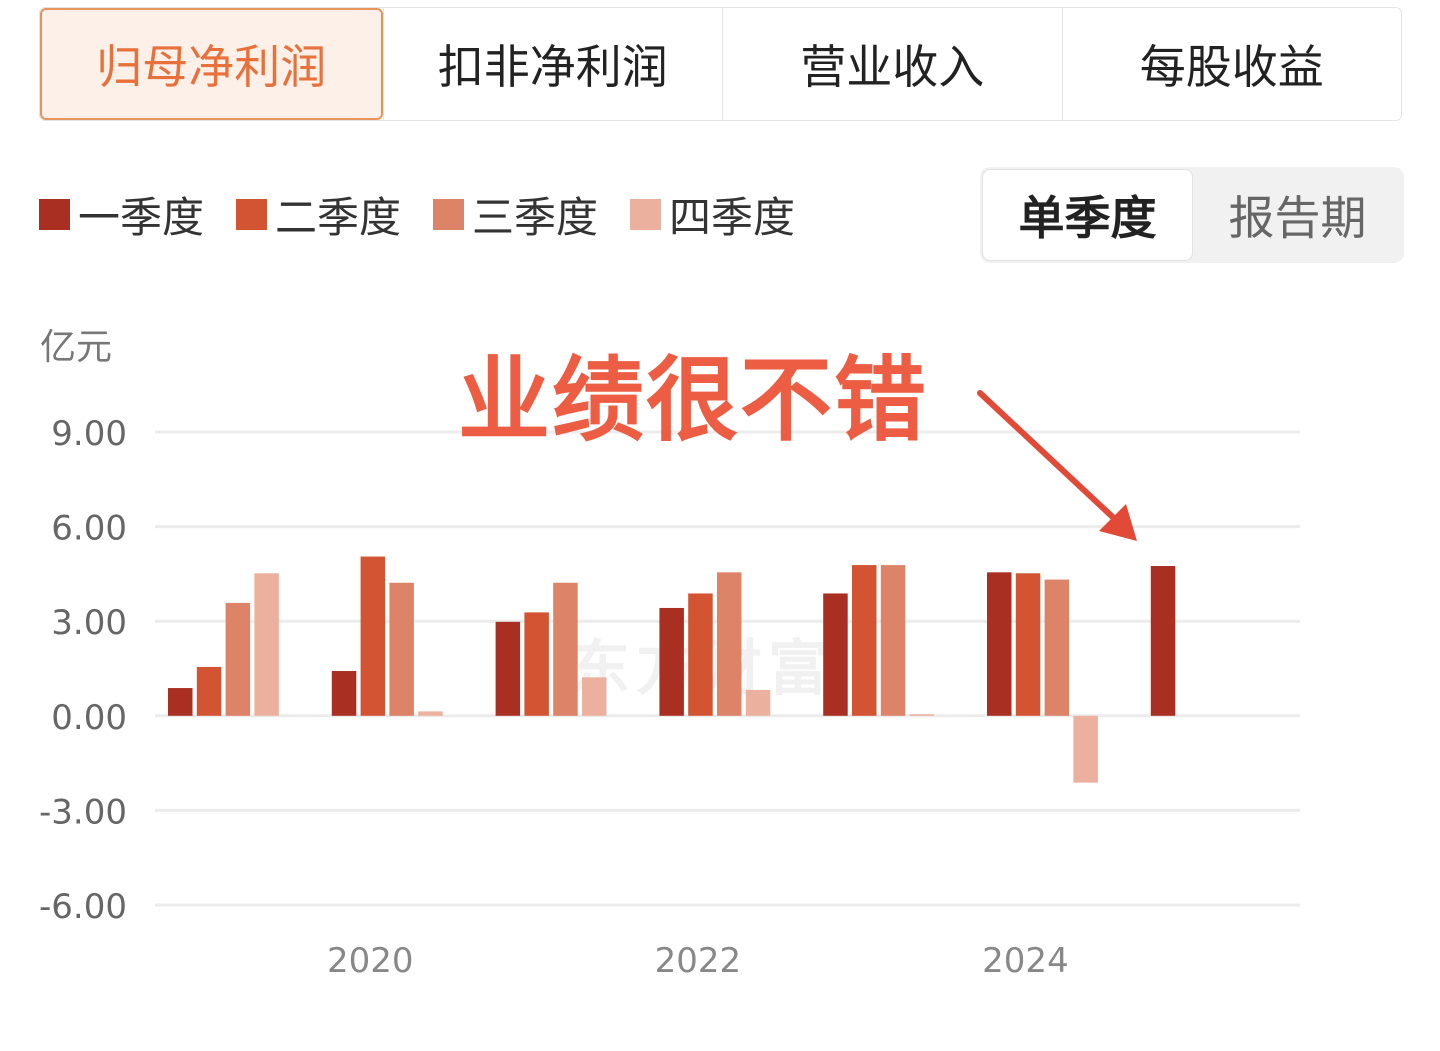 This screenshot has height=1051, width=1440. What do you see at coordinates (1049, 457) in the screenshot?
I see `arrow-shaft` at bounding box center [1049, 457].